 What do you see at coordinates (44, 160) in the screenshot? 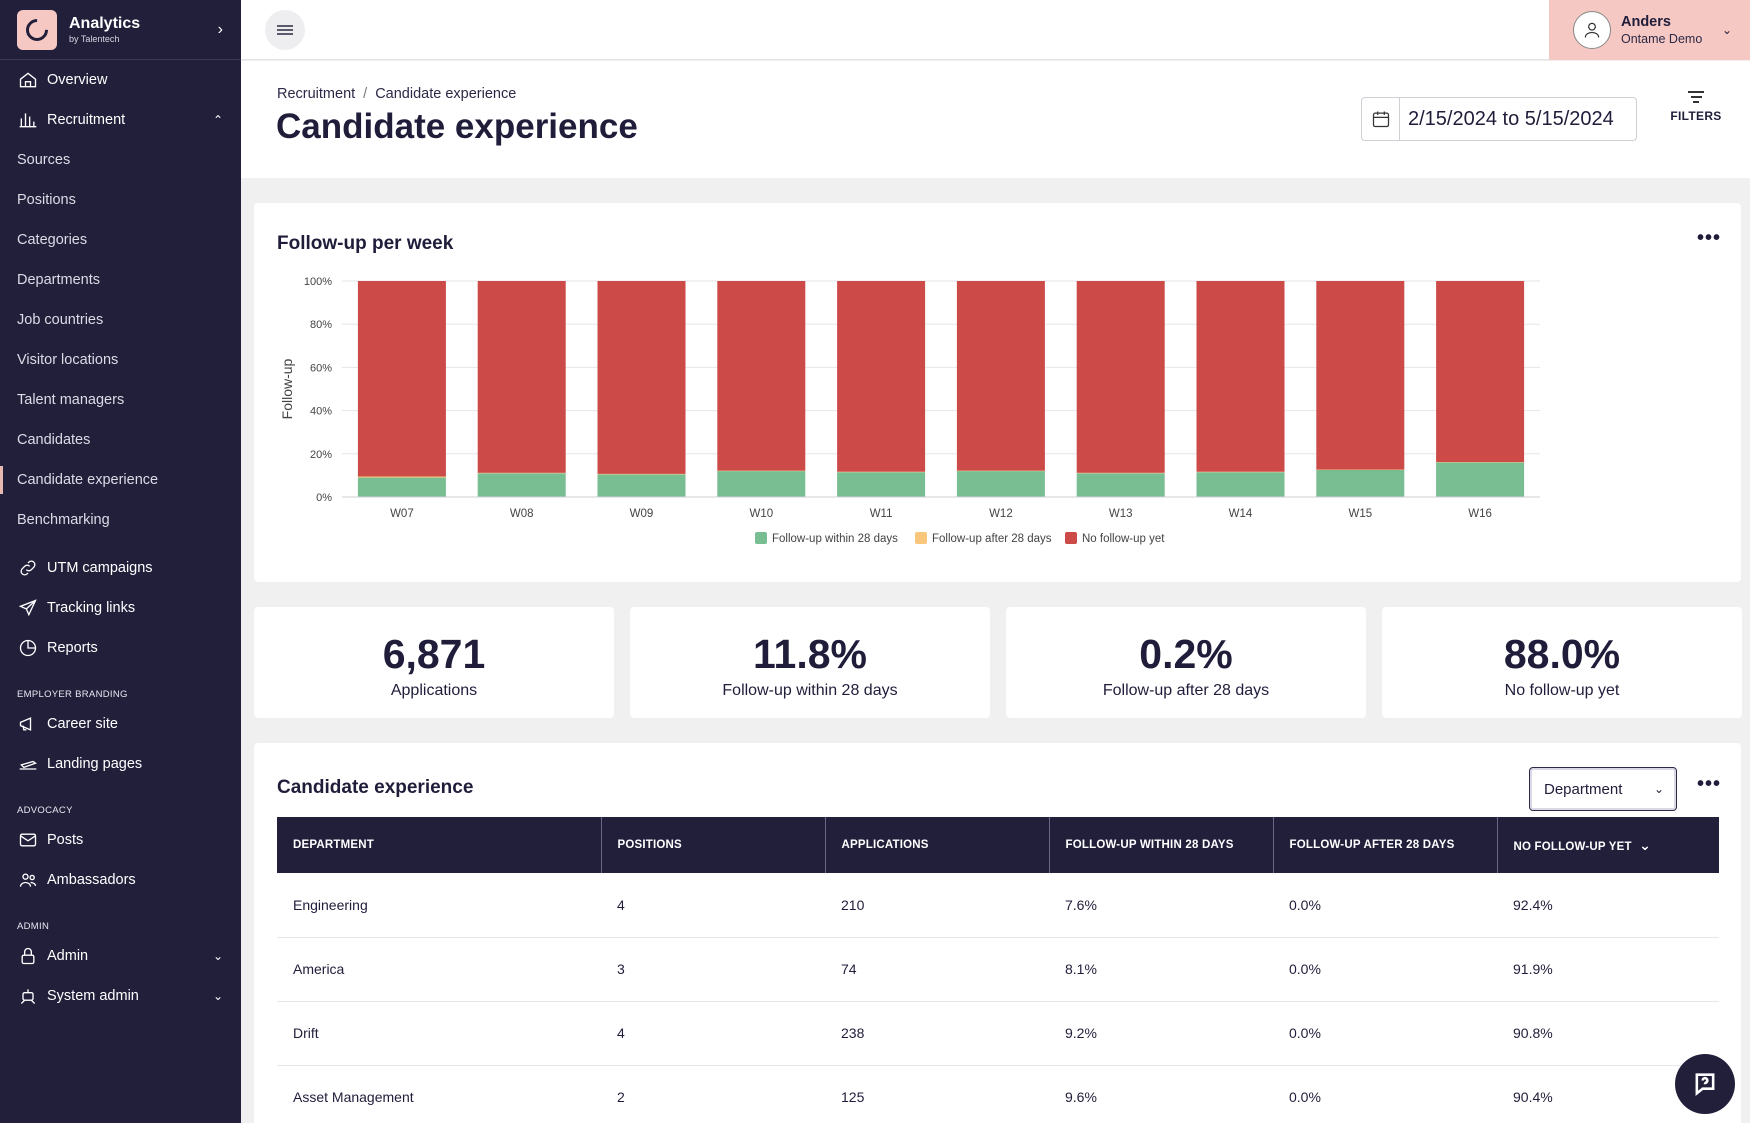
I see `sidebar-subitem-sources: Sources` at bounding box center [44, 160].